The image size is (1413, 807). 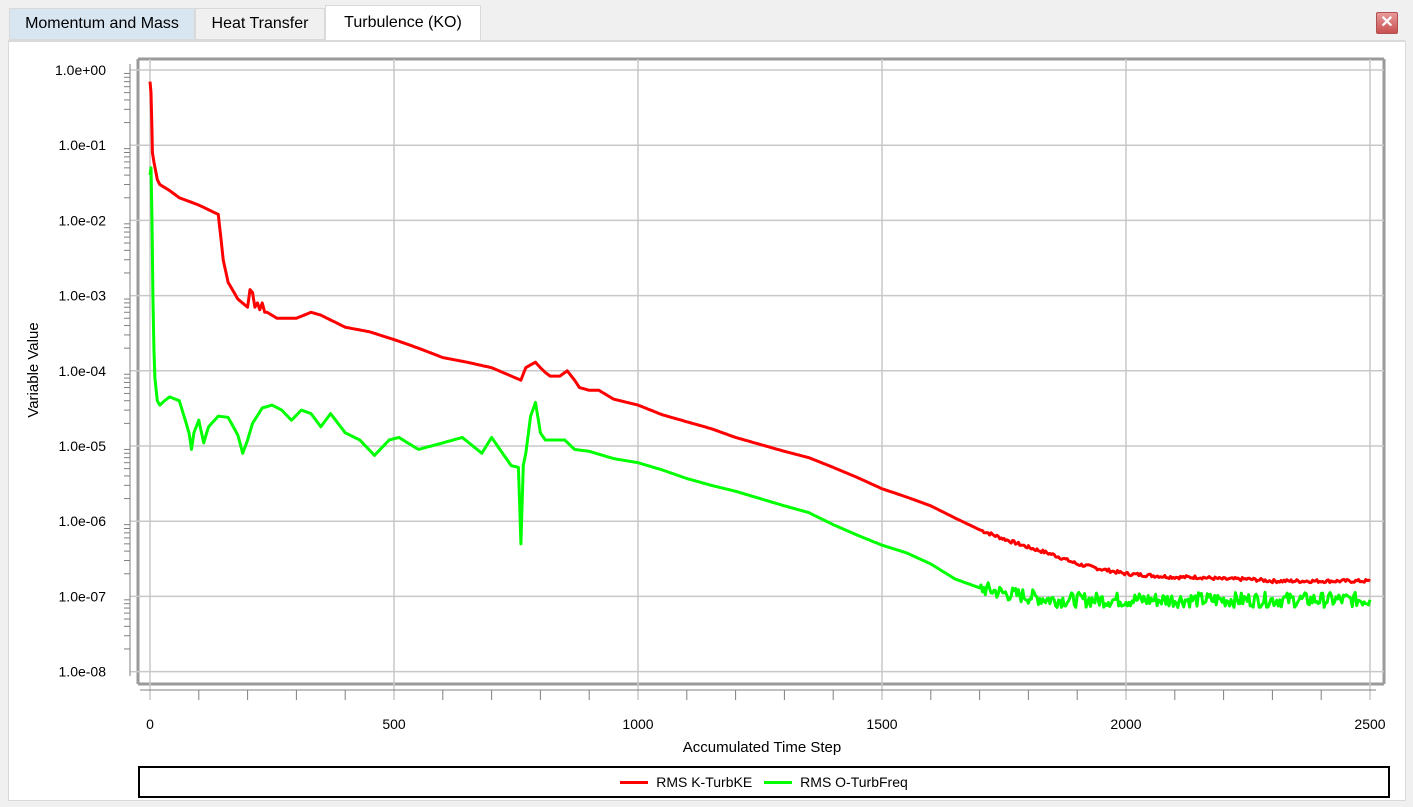 What do you see at coordinates (1125, 724) in the screenshot?
I see `x-tick-label: 2000` at bounding box center [1125, 724].